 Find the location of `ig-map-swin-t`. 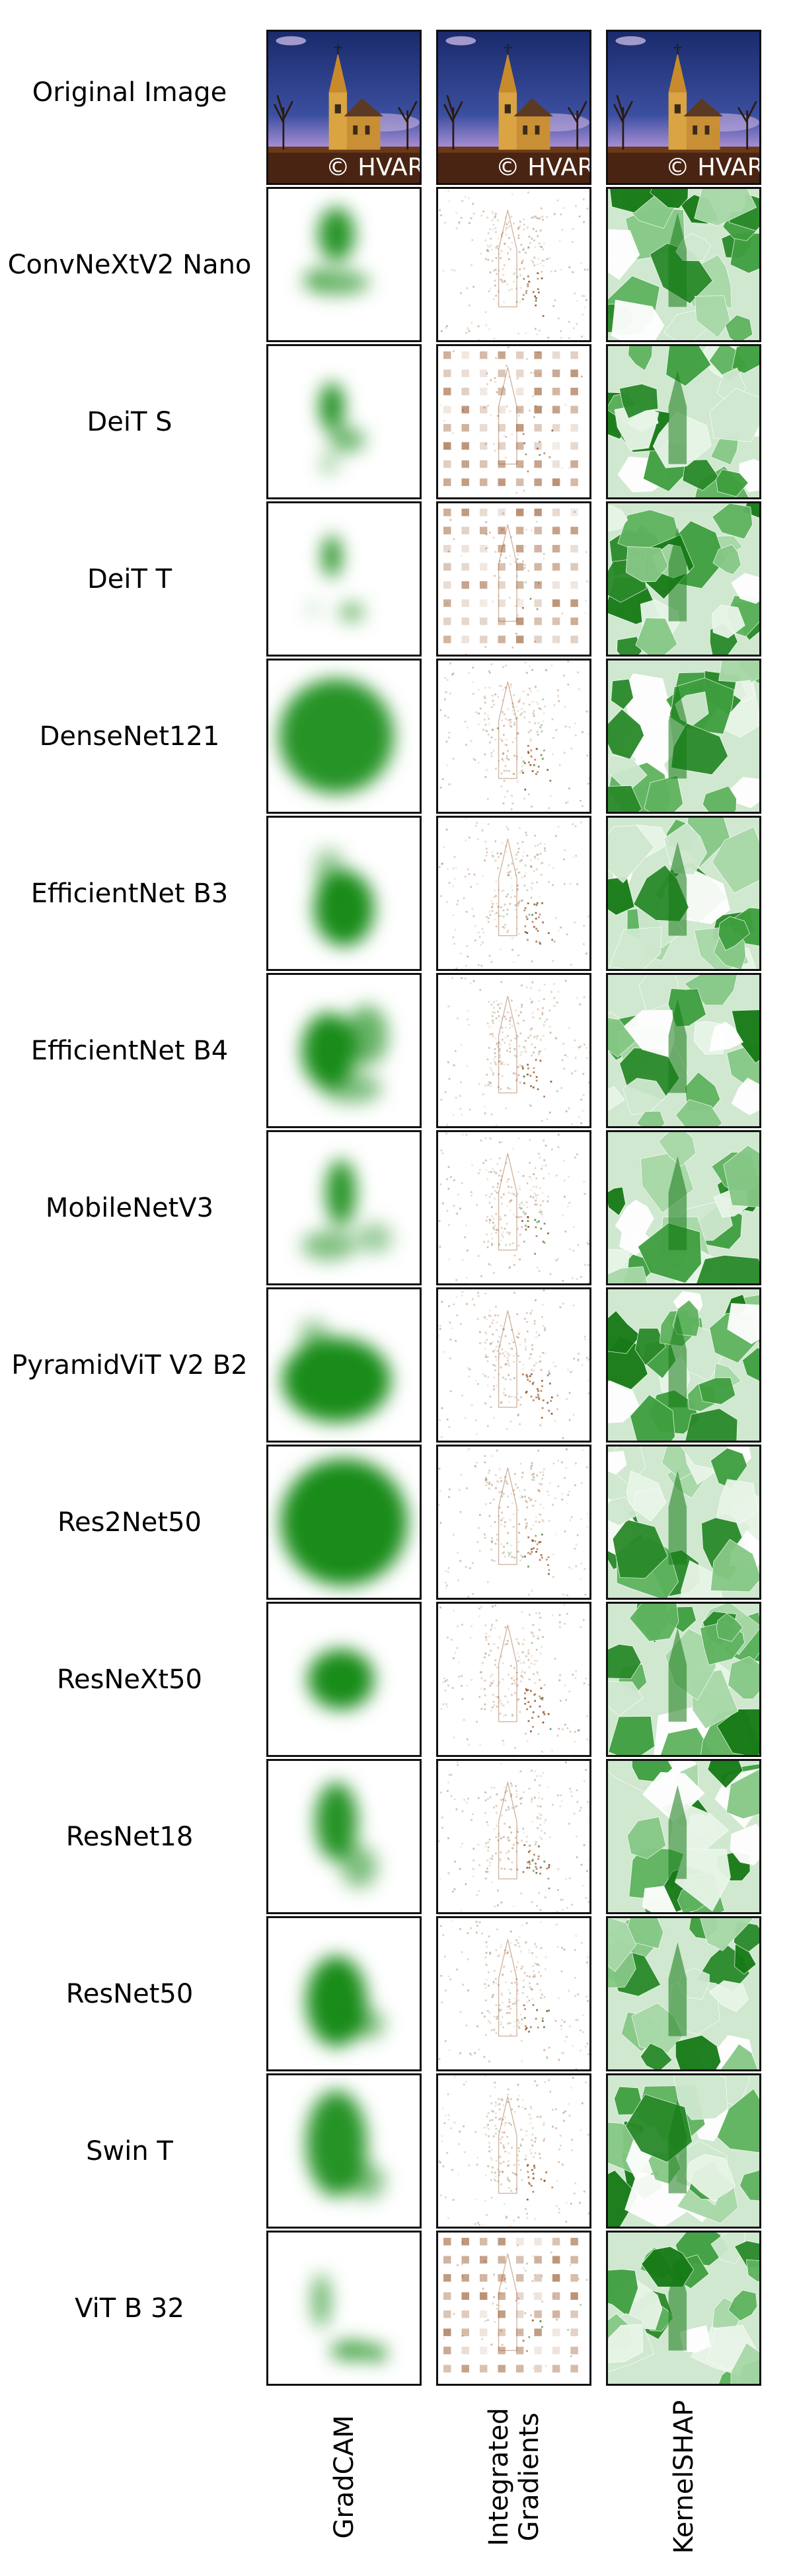

ig-map-swin-t is located at coordinates (513, 2151).